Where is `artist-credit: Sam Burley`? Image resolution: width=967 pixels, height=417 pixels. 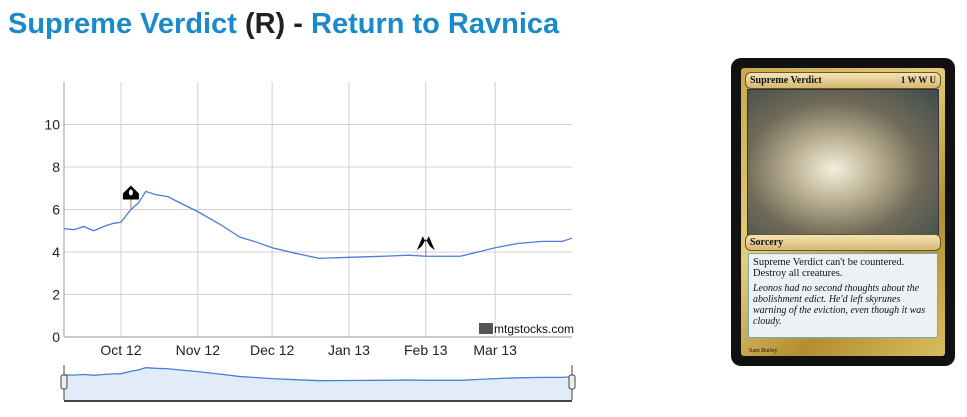
artist-credit: Sam Burley is located at coordinates (763, 351).